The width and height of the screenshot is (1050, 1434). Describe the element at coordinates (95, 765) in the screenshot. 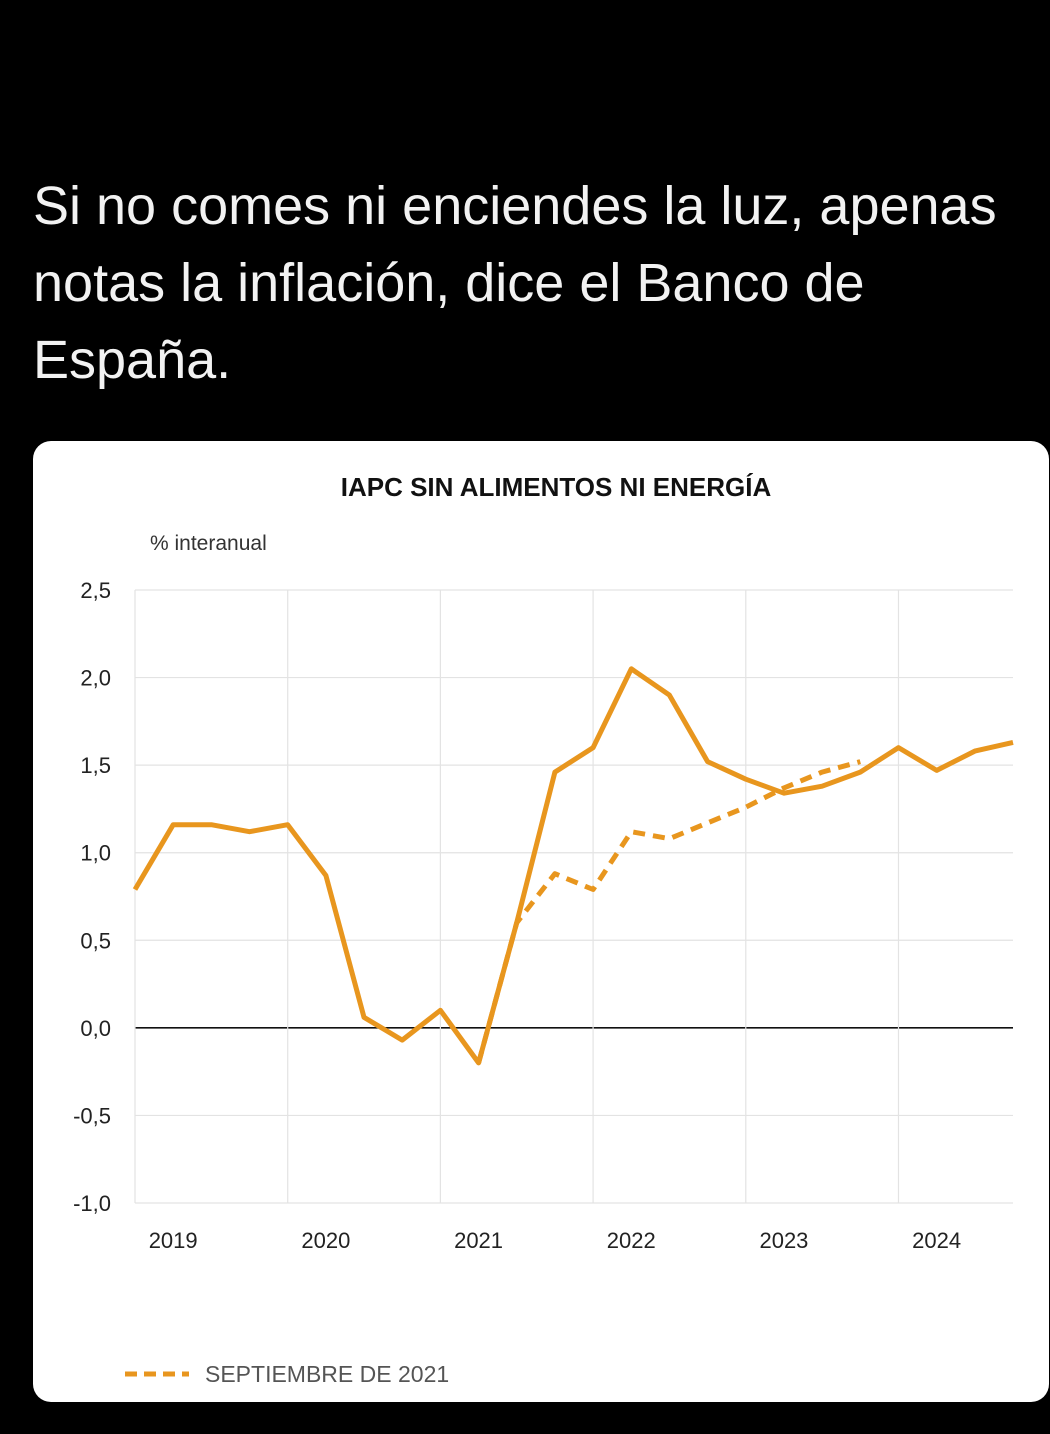

I see `y-tick-label: 1,5` at that location.